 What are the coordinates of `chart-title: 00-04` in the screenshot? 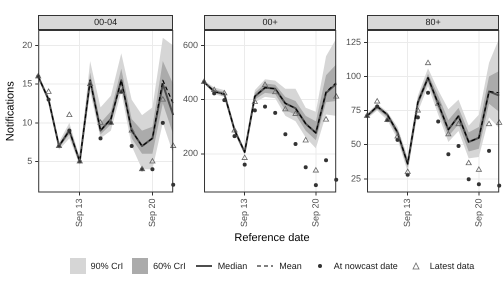 It's located at (106, 22).